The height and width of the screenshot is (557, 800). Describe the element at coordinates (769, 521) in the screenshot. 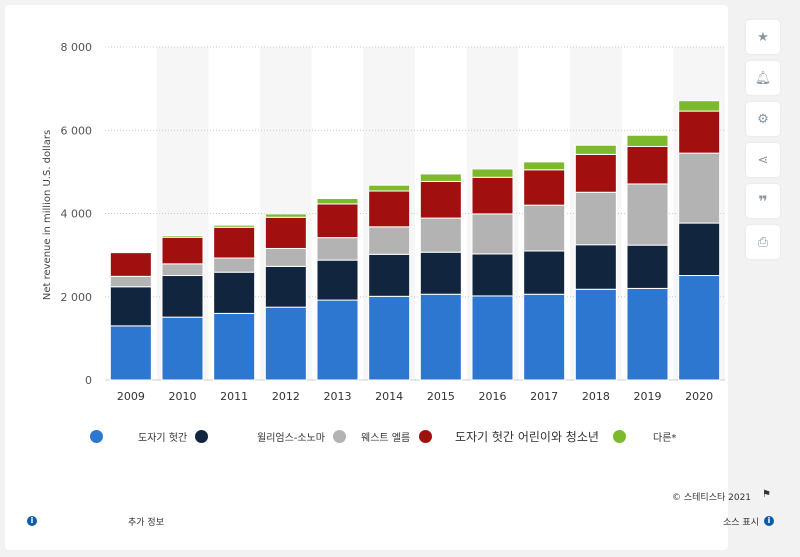

I see `source-info-icon: i` at that location.